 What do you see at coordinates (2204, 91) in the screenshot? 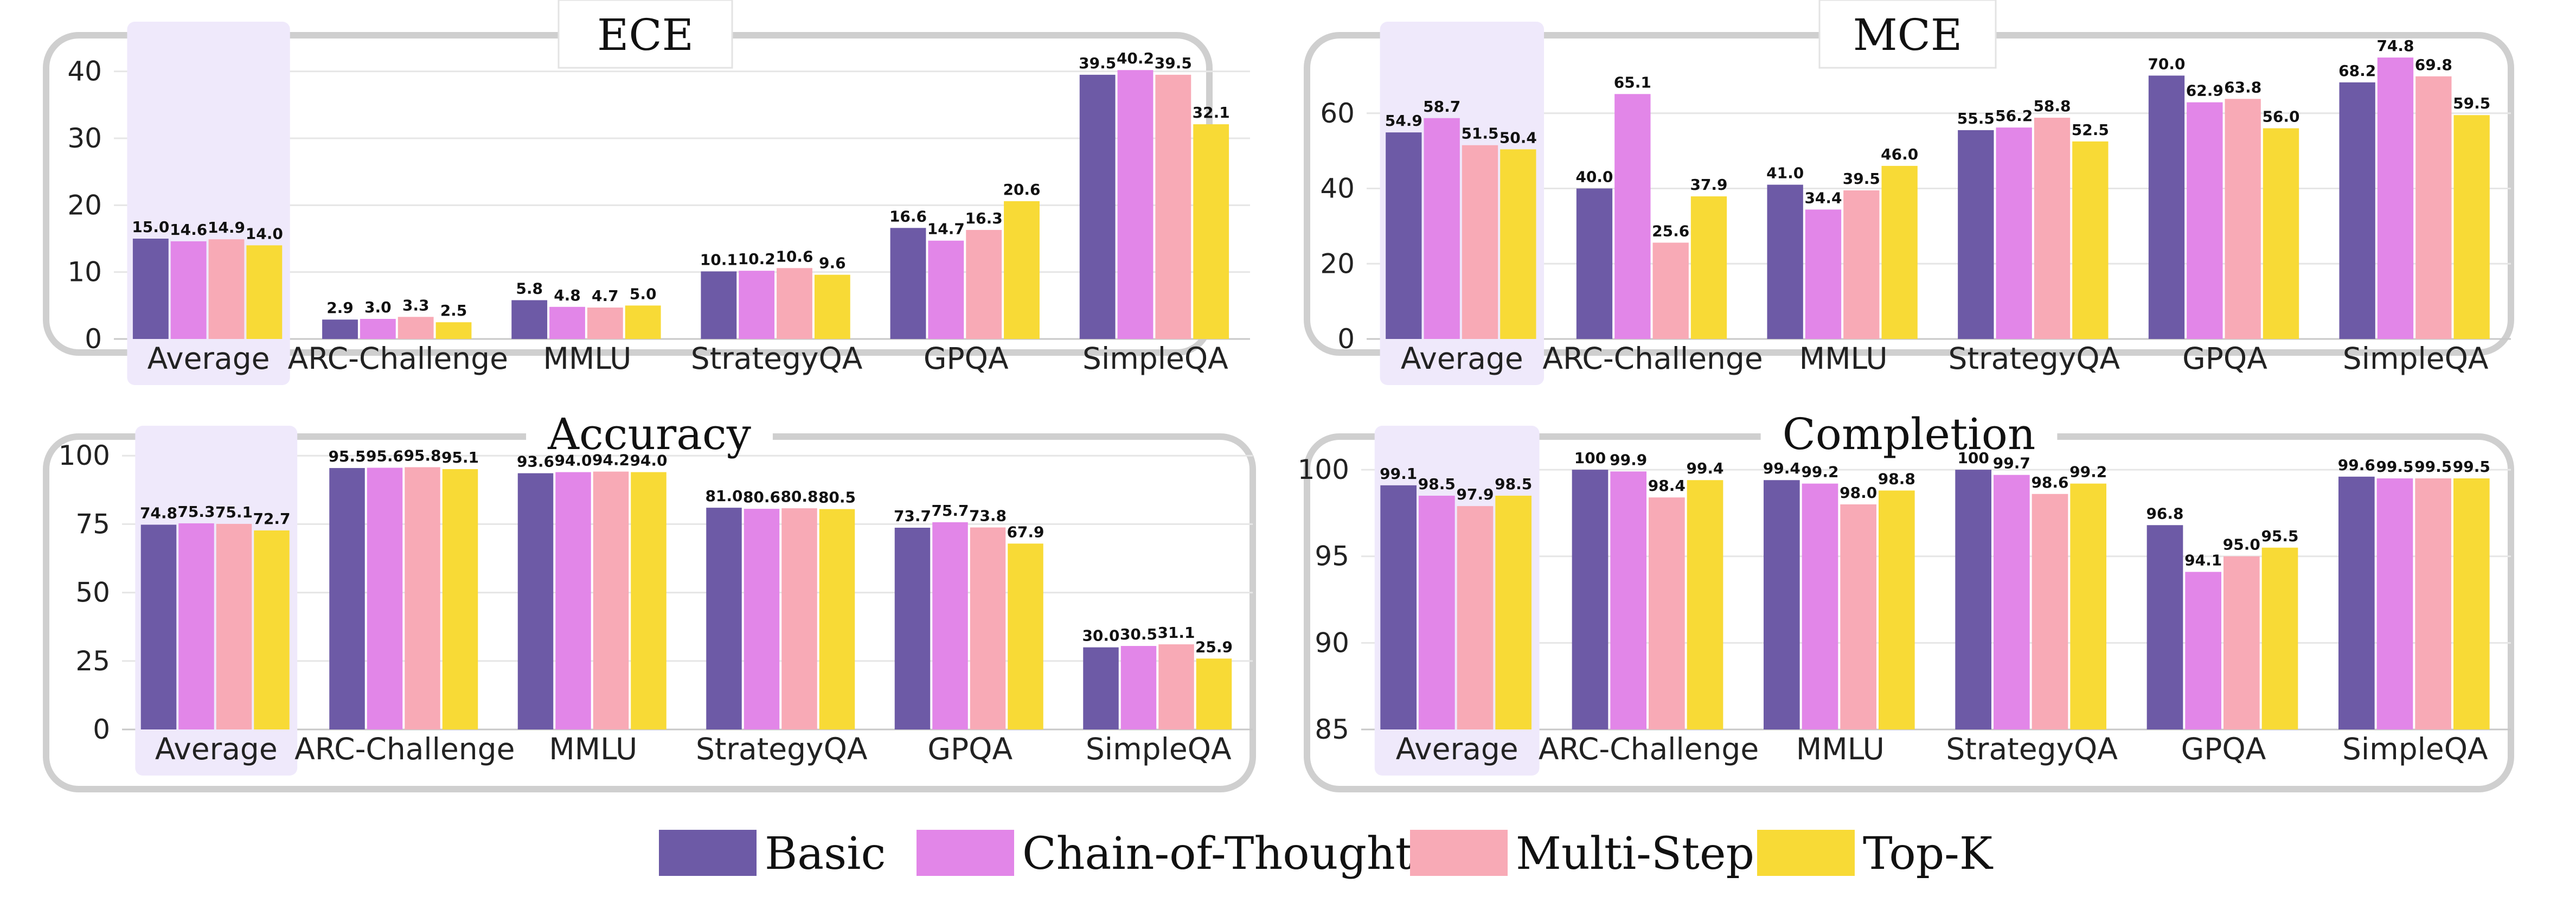
I see `data-label: 62.9` at bounding box center [2204, 91].